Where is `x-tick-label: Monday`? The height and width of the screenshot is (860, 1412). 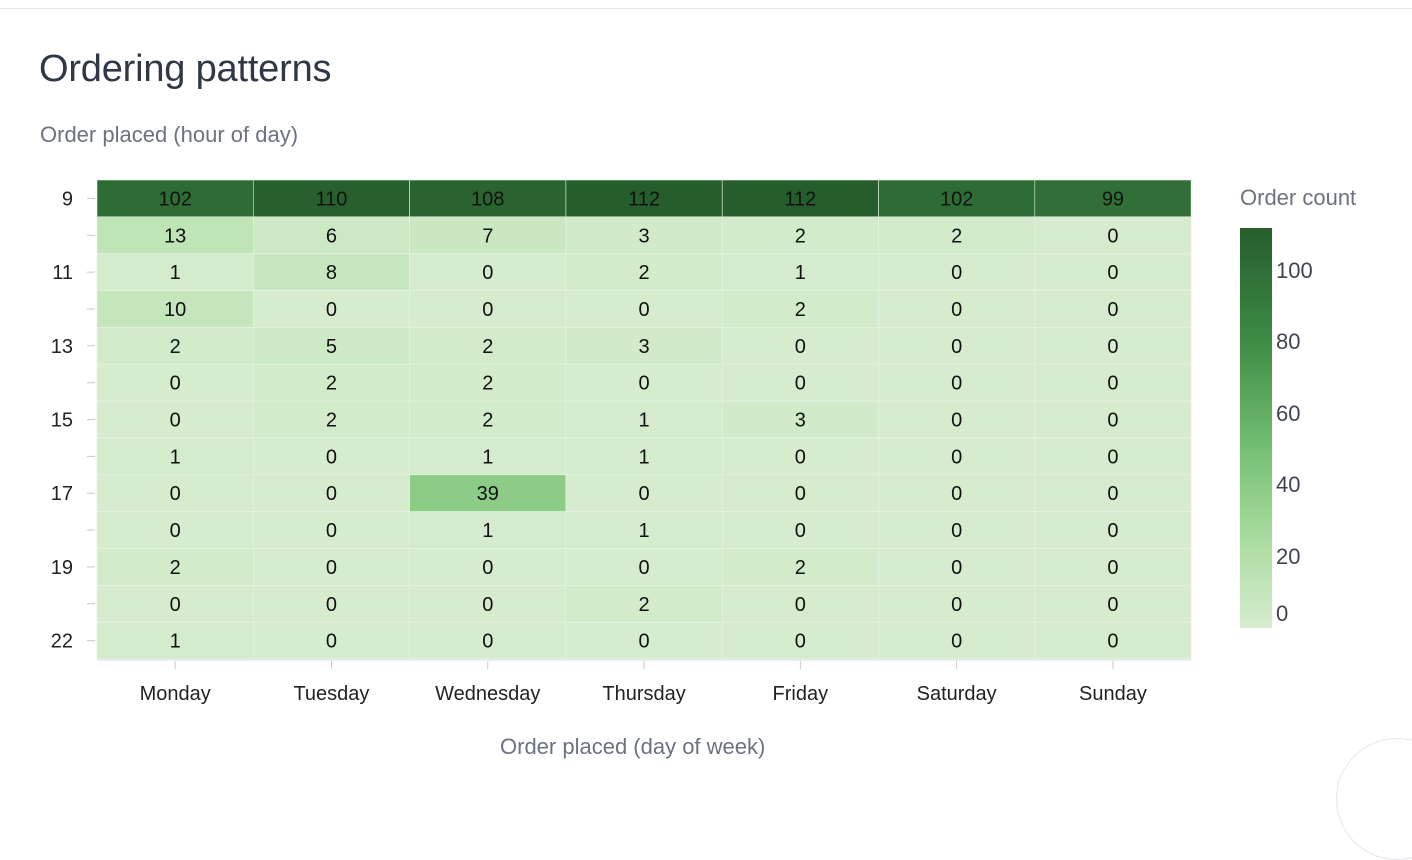
x-tick-label: Monday is located at coordinates (175, 694).